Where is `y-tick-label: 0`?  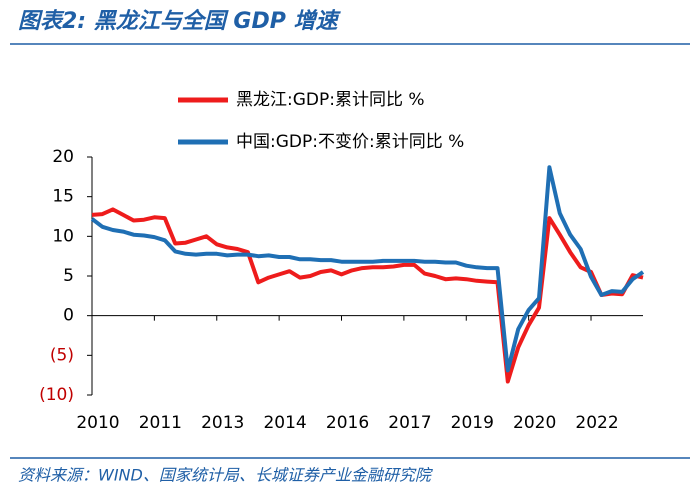
y-tick-label: 0 is located at coordinates (68, 316).